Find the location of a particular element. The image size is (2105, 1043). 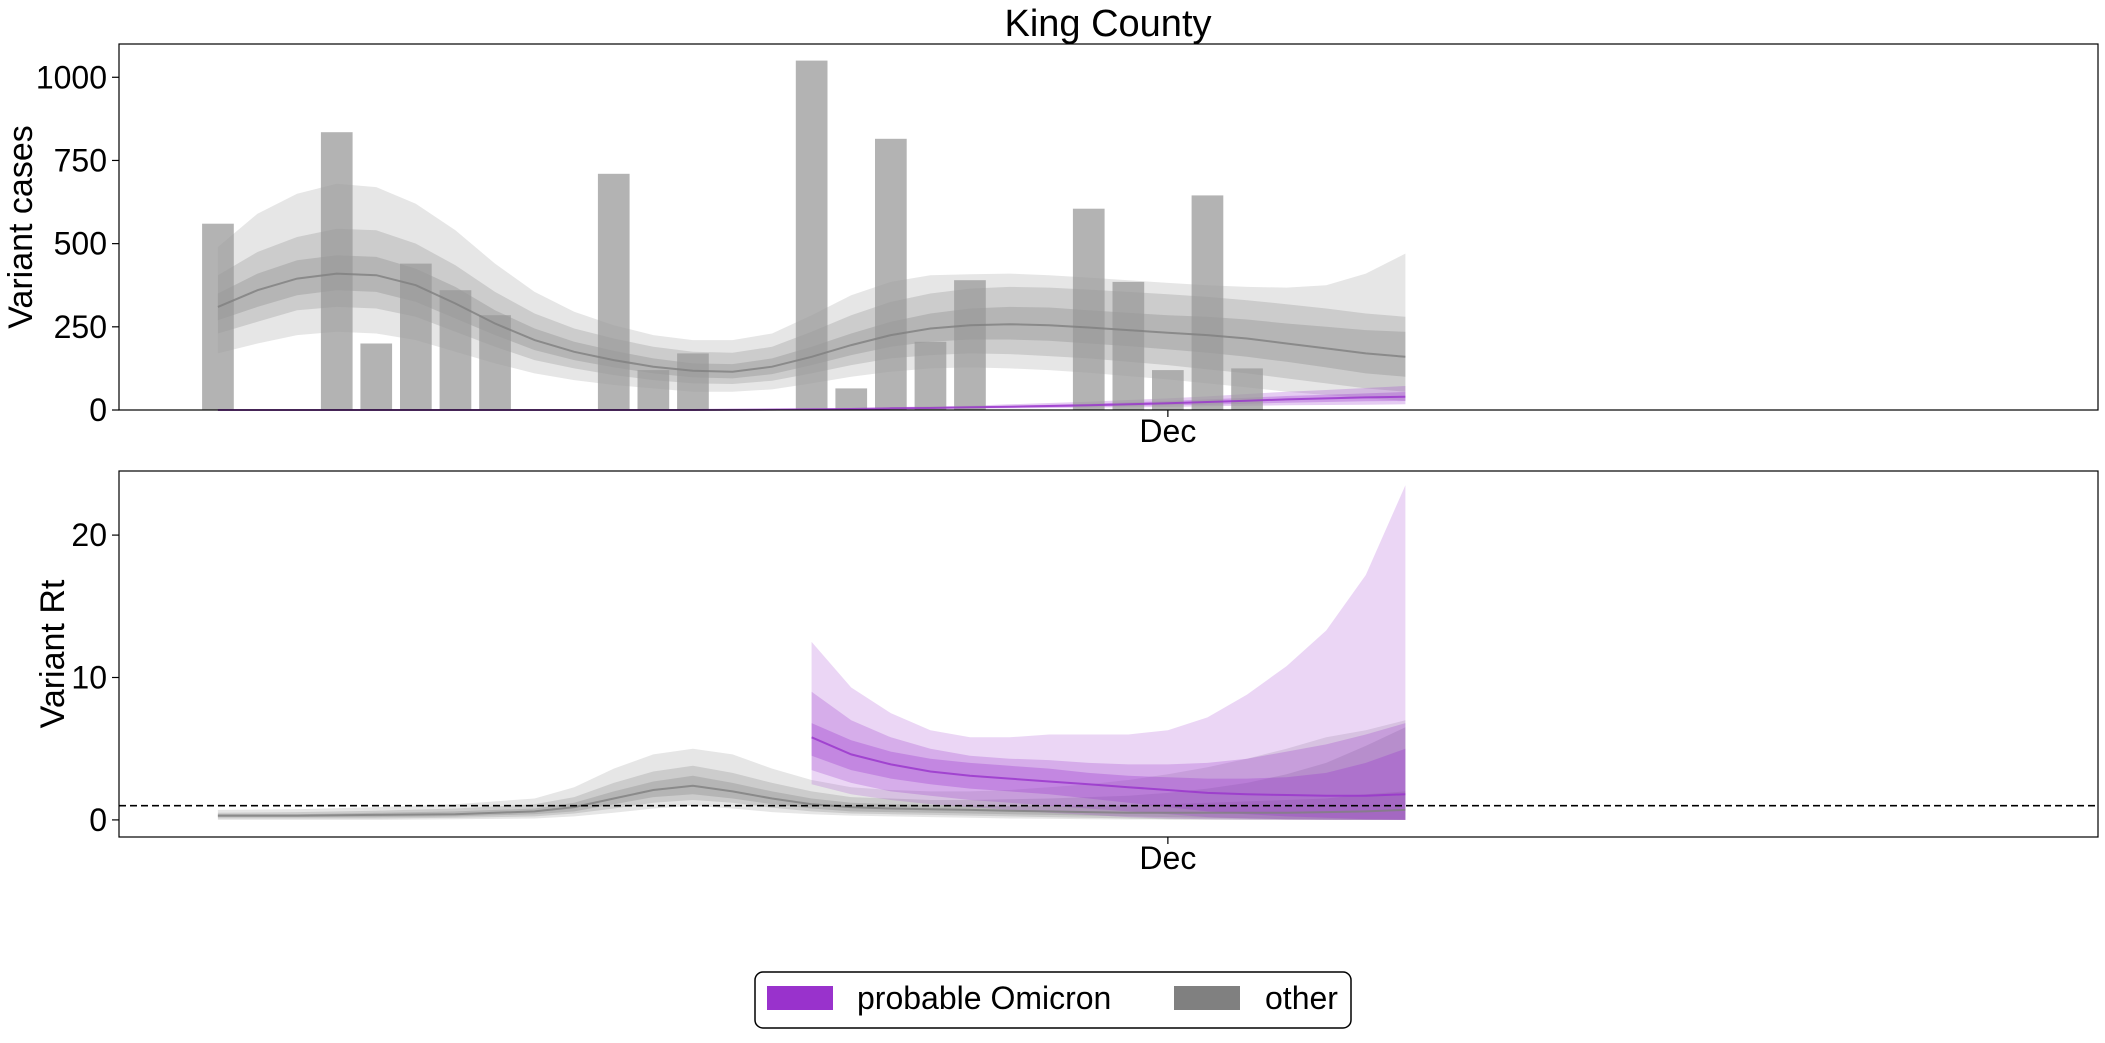

rt-median-lines is located at coordinates (811, 776).